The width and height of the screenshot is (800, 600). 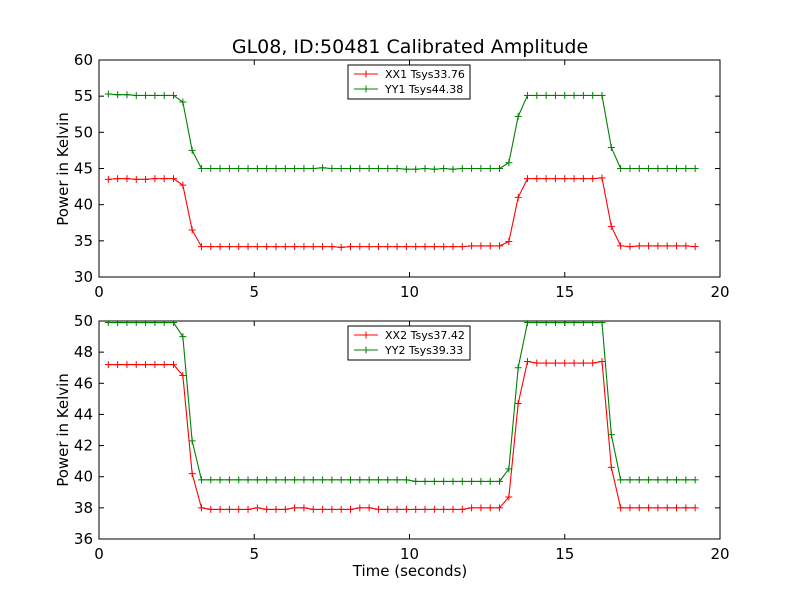 I want to click on x-tick-label: 5, so click(x=254, y=554).